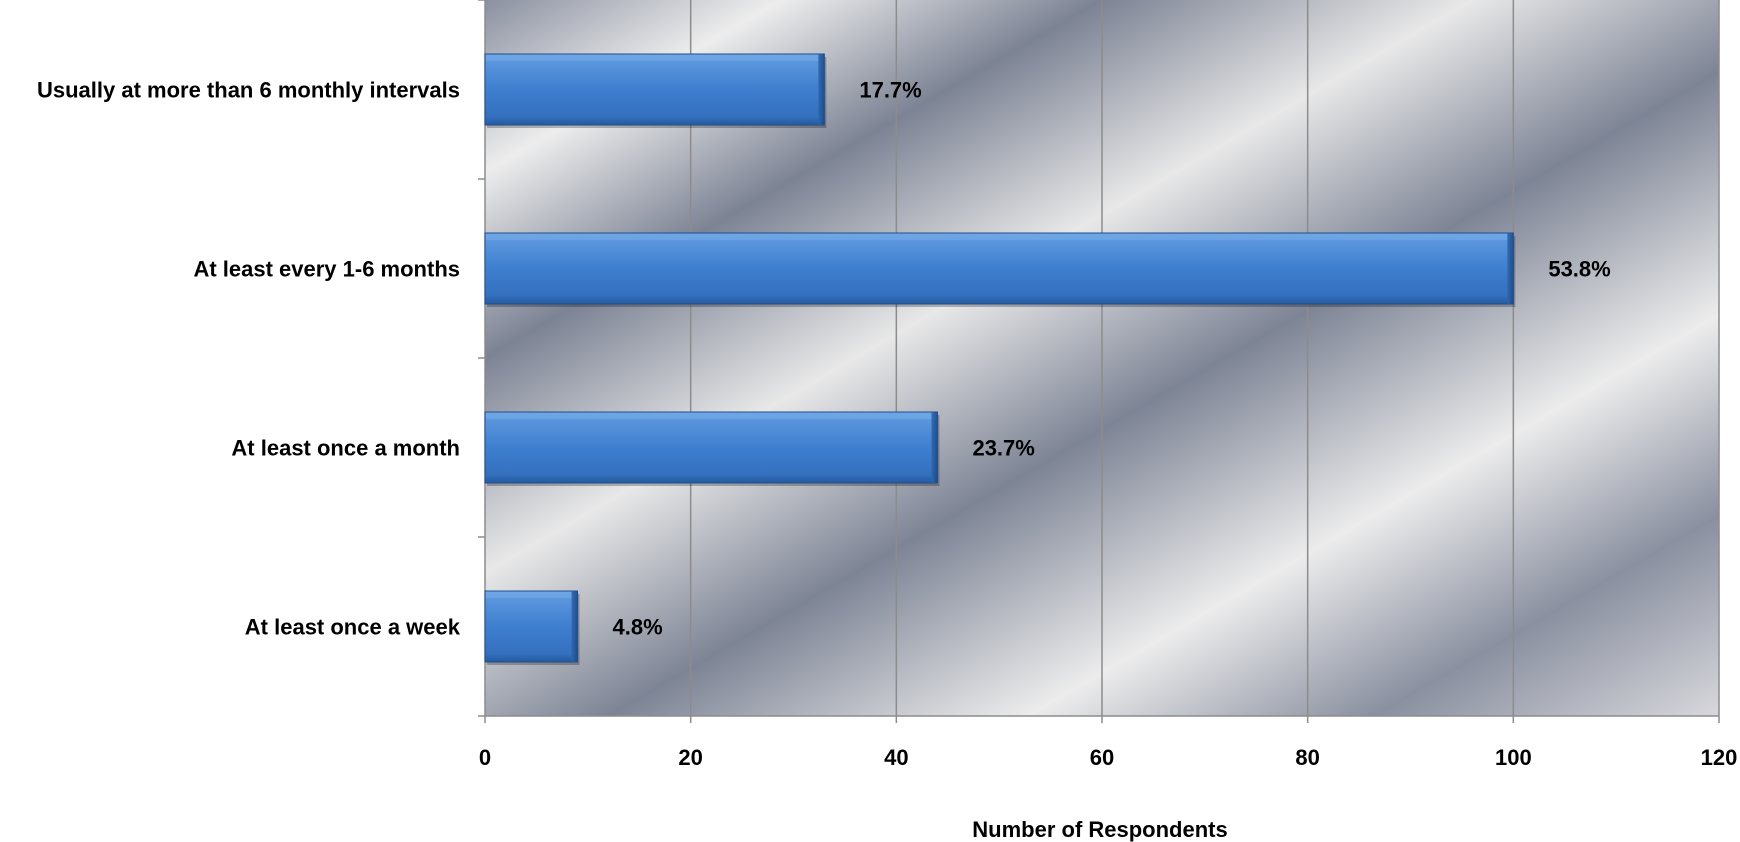 Image resolution: width=1740 pixels, height=842 pixels. I want to click on category-label: At least every 1-6 months, so click(326, 269).